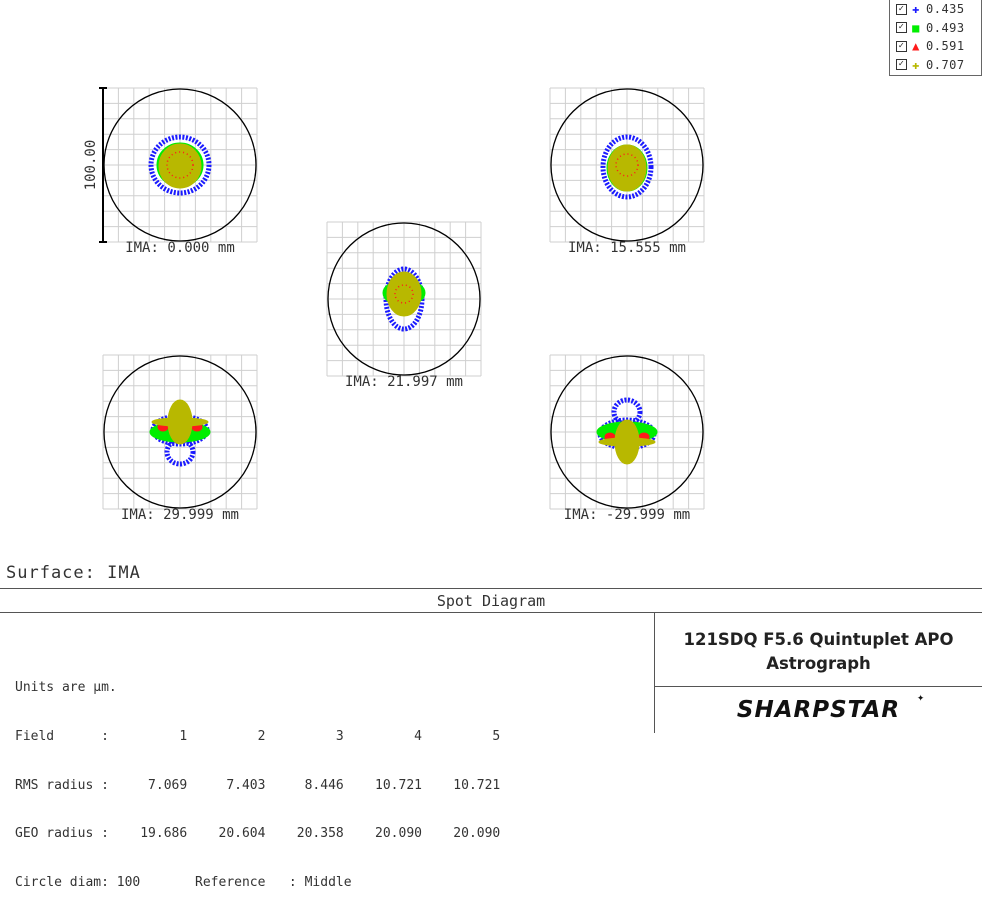 The width and height of the screenshot is (982, 907). I want to click on scale-bar-label: 100.00, so click(91, 165).